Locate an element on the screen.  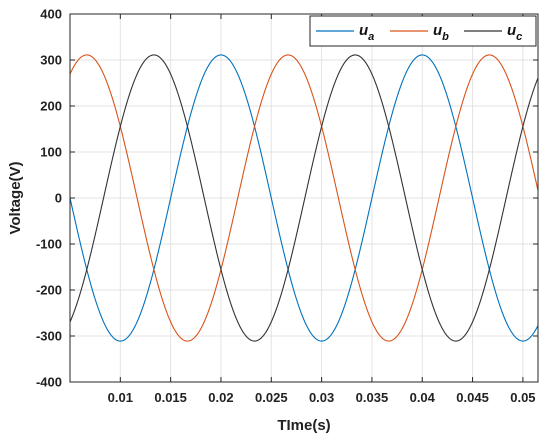
y-tick-label: 100 is located at coordinates (51, 152).